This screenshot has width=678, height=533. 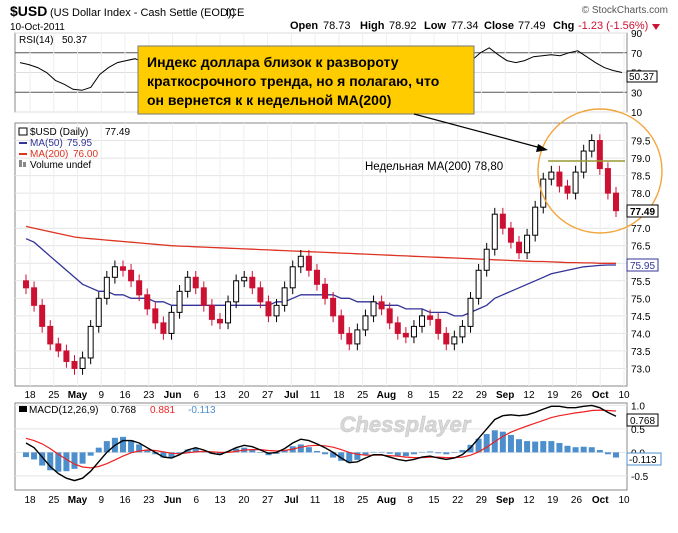 I want to click on callout-arrow, so click(x=477, y=131).